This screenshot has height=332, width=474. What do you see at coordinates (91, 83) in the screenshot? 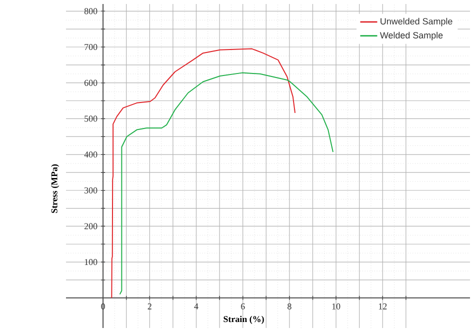
I see `y-tick-label: 600` at bounding box center [91, 83].